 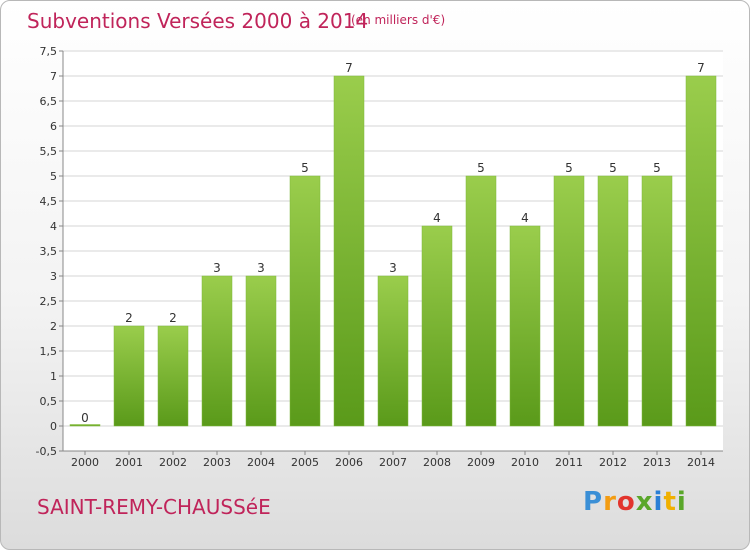 I want to click on y-tick-label: 3,5, so click(x=49, y=251).